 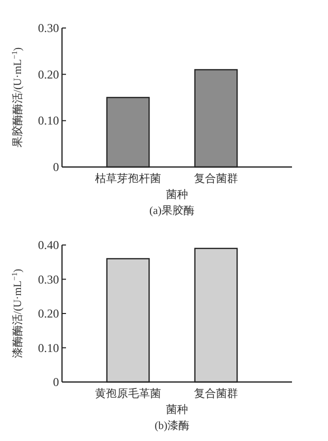 I want to click on x-tick-label: 黄孢原毛革菌, so click(x=128, y=393).